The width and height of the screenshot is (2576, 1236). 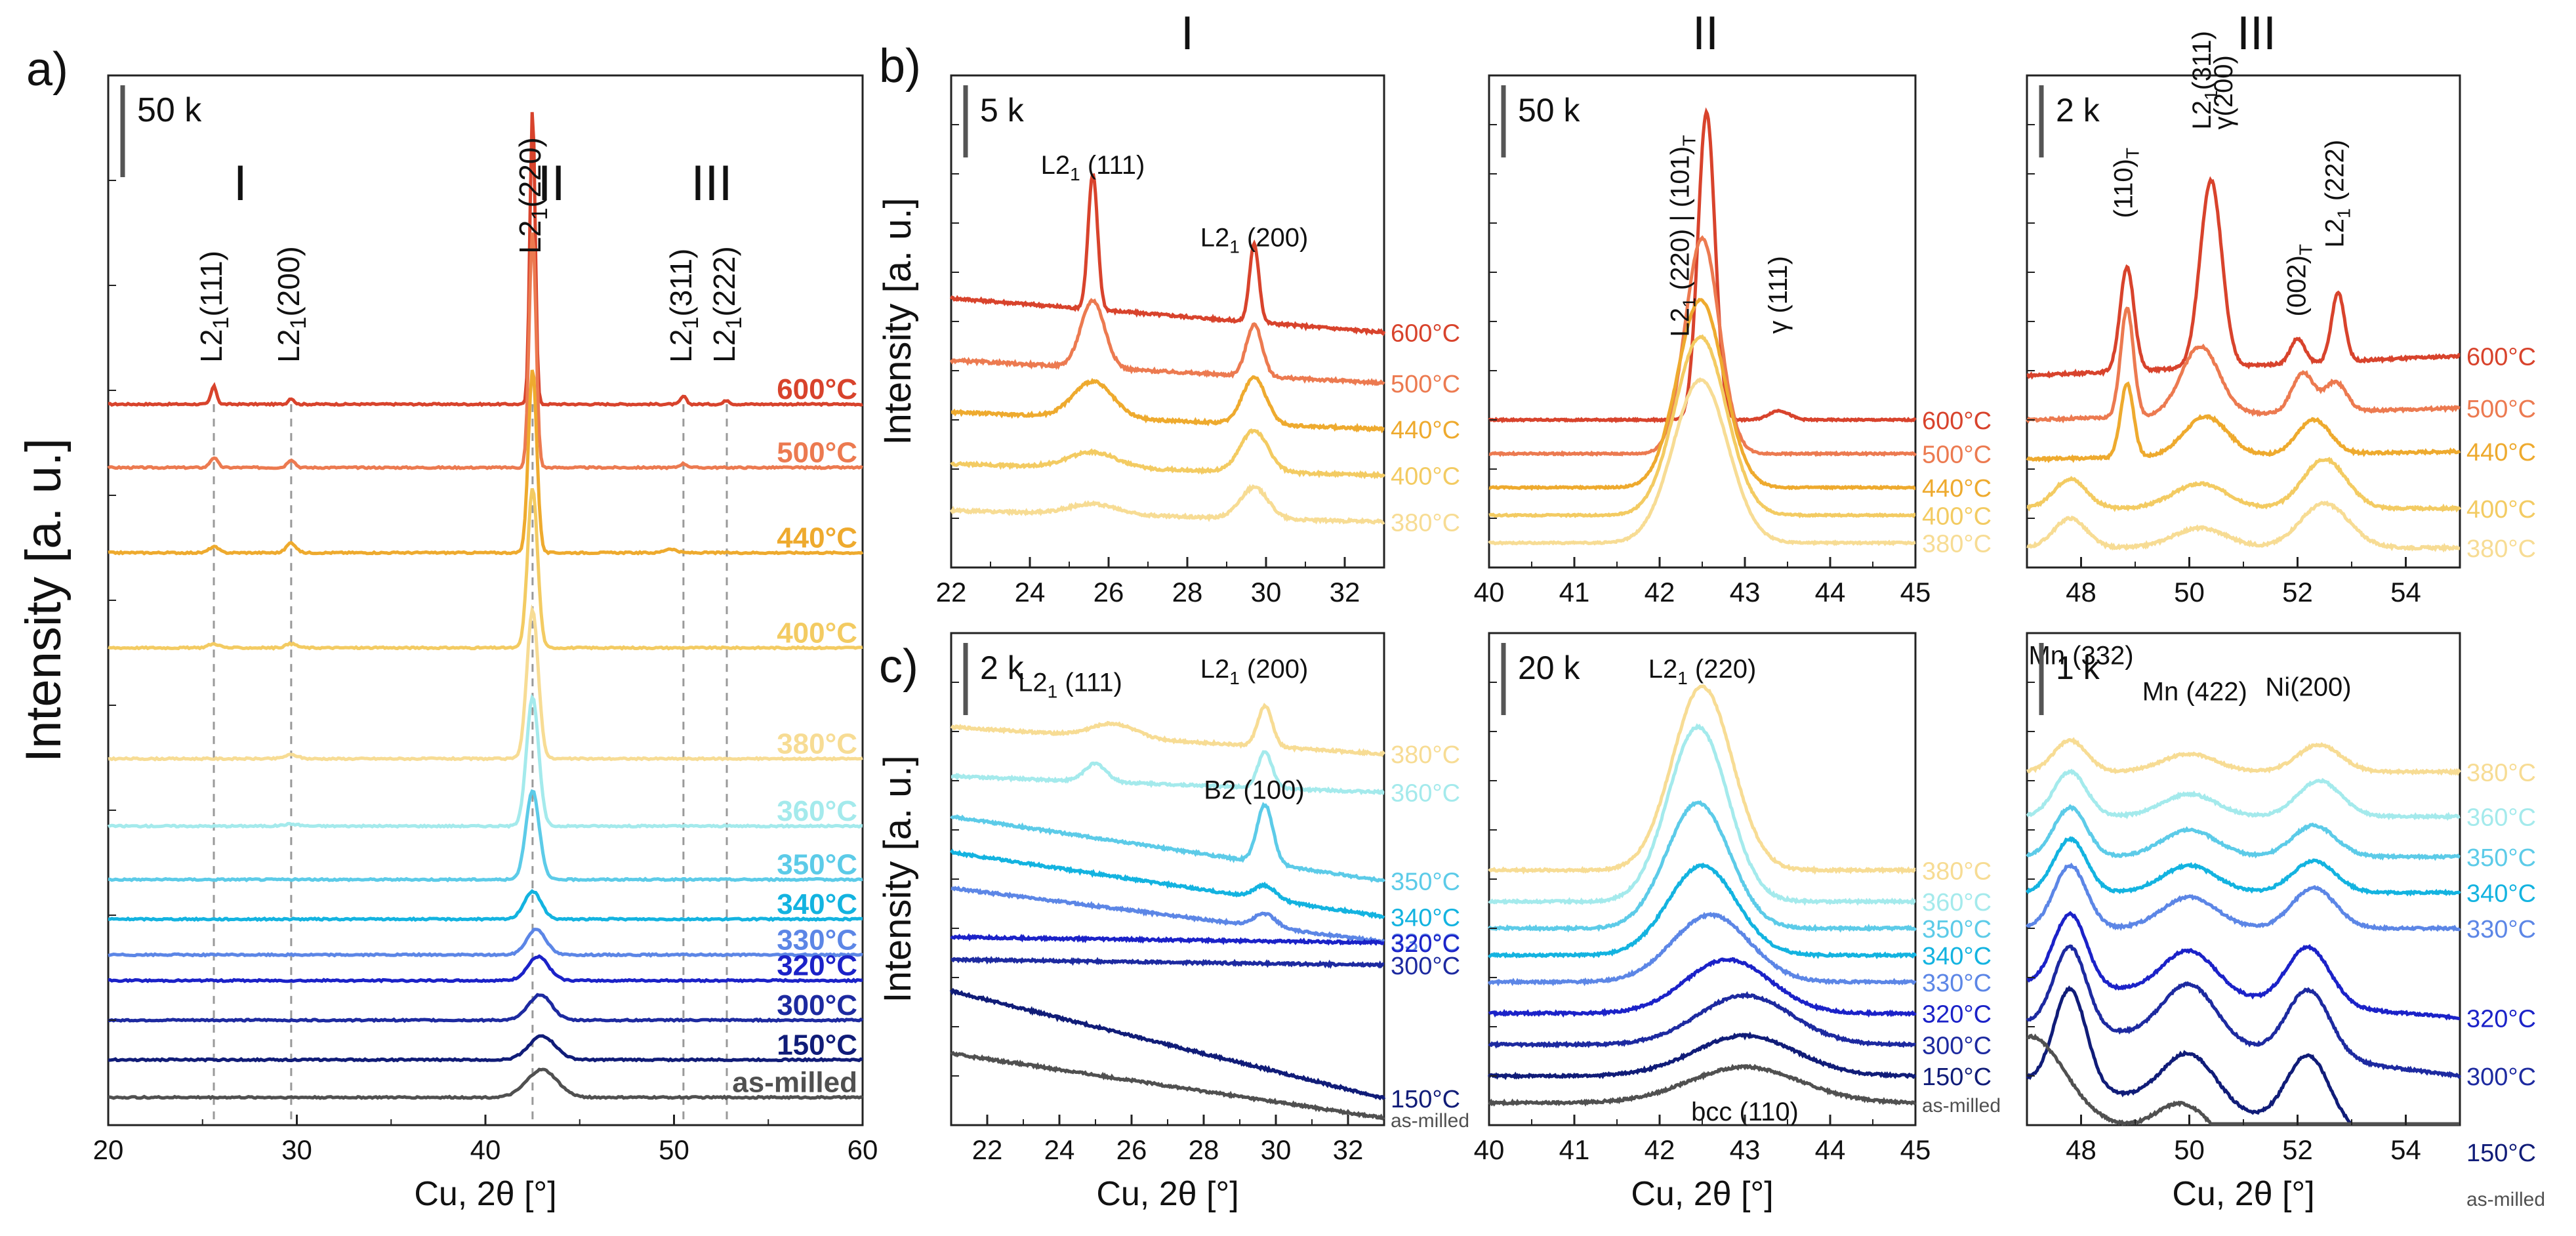 I want to click on peak-label: L21 (111), so click(x=1070, y=685).